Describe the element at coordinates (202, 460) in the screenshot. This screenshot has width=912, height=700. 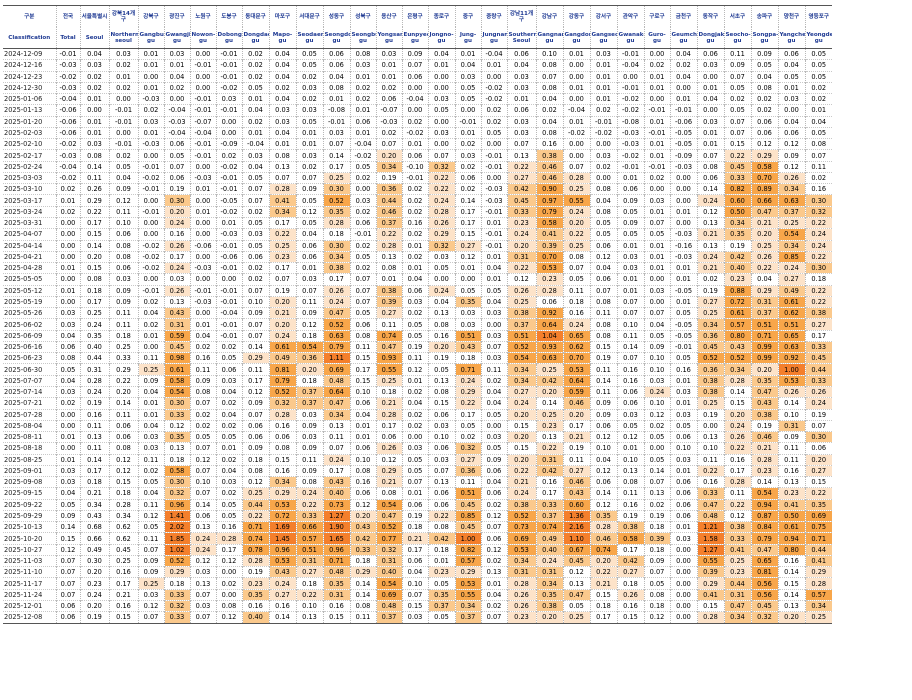
I see `value-cell-nowon-gu: 0.12` at that location.